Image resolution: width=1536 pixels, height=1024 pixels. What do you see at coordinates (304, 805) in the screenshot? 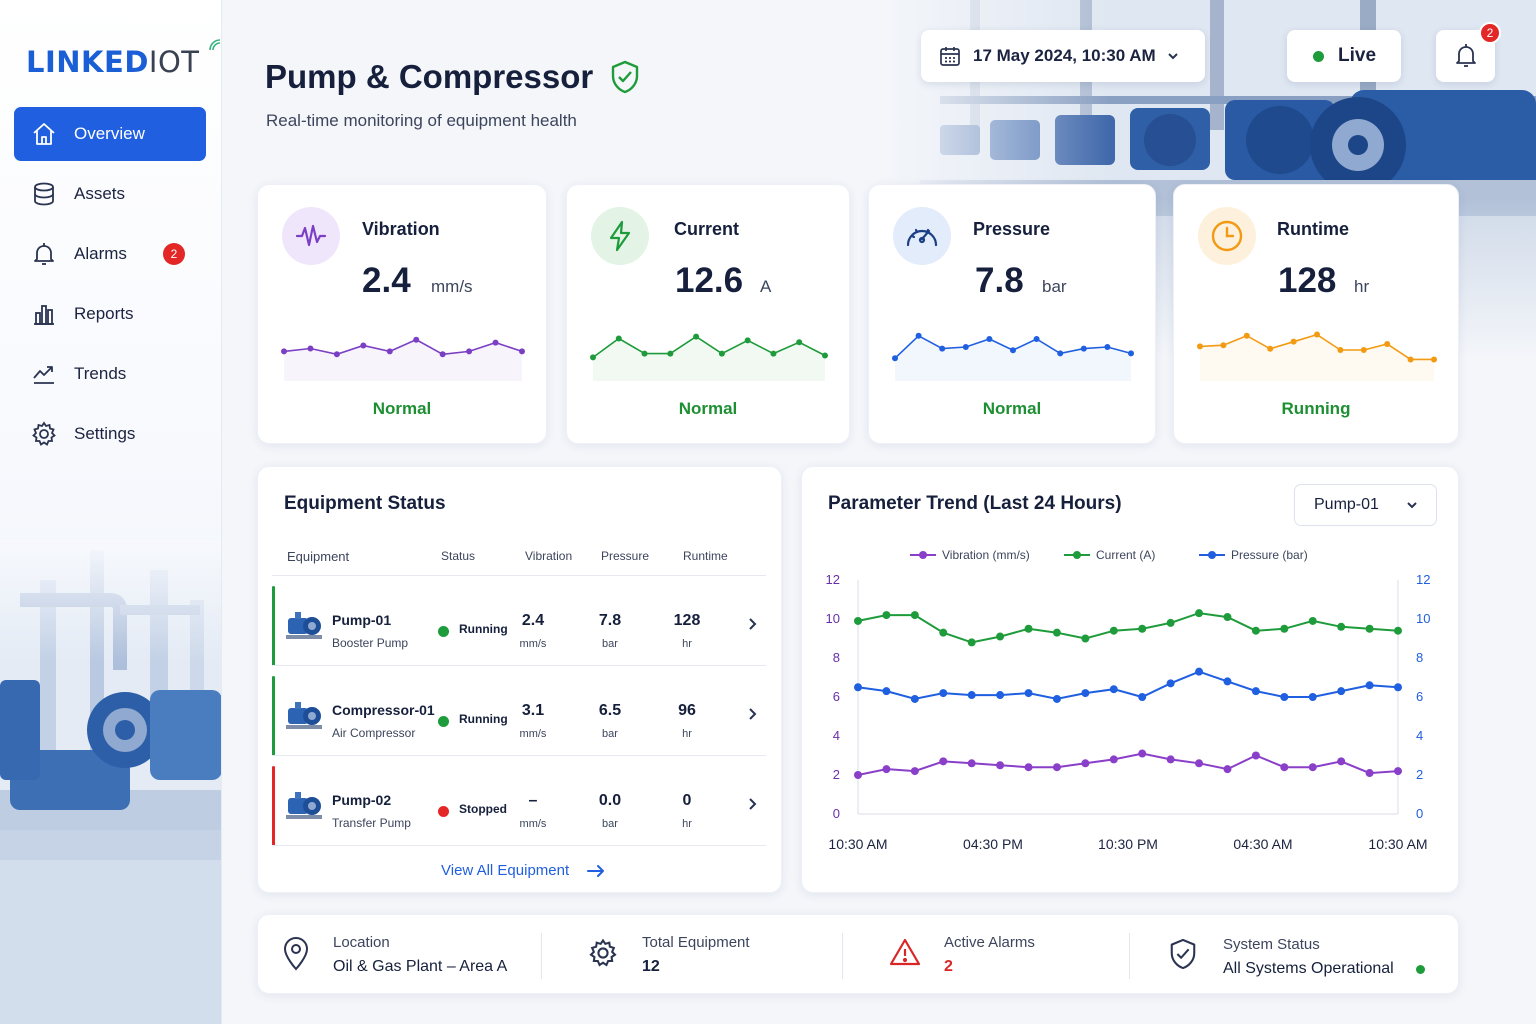
I see `pump-icon` at bounding box center [304, 805].